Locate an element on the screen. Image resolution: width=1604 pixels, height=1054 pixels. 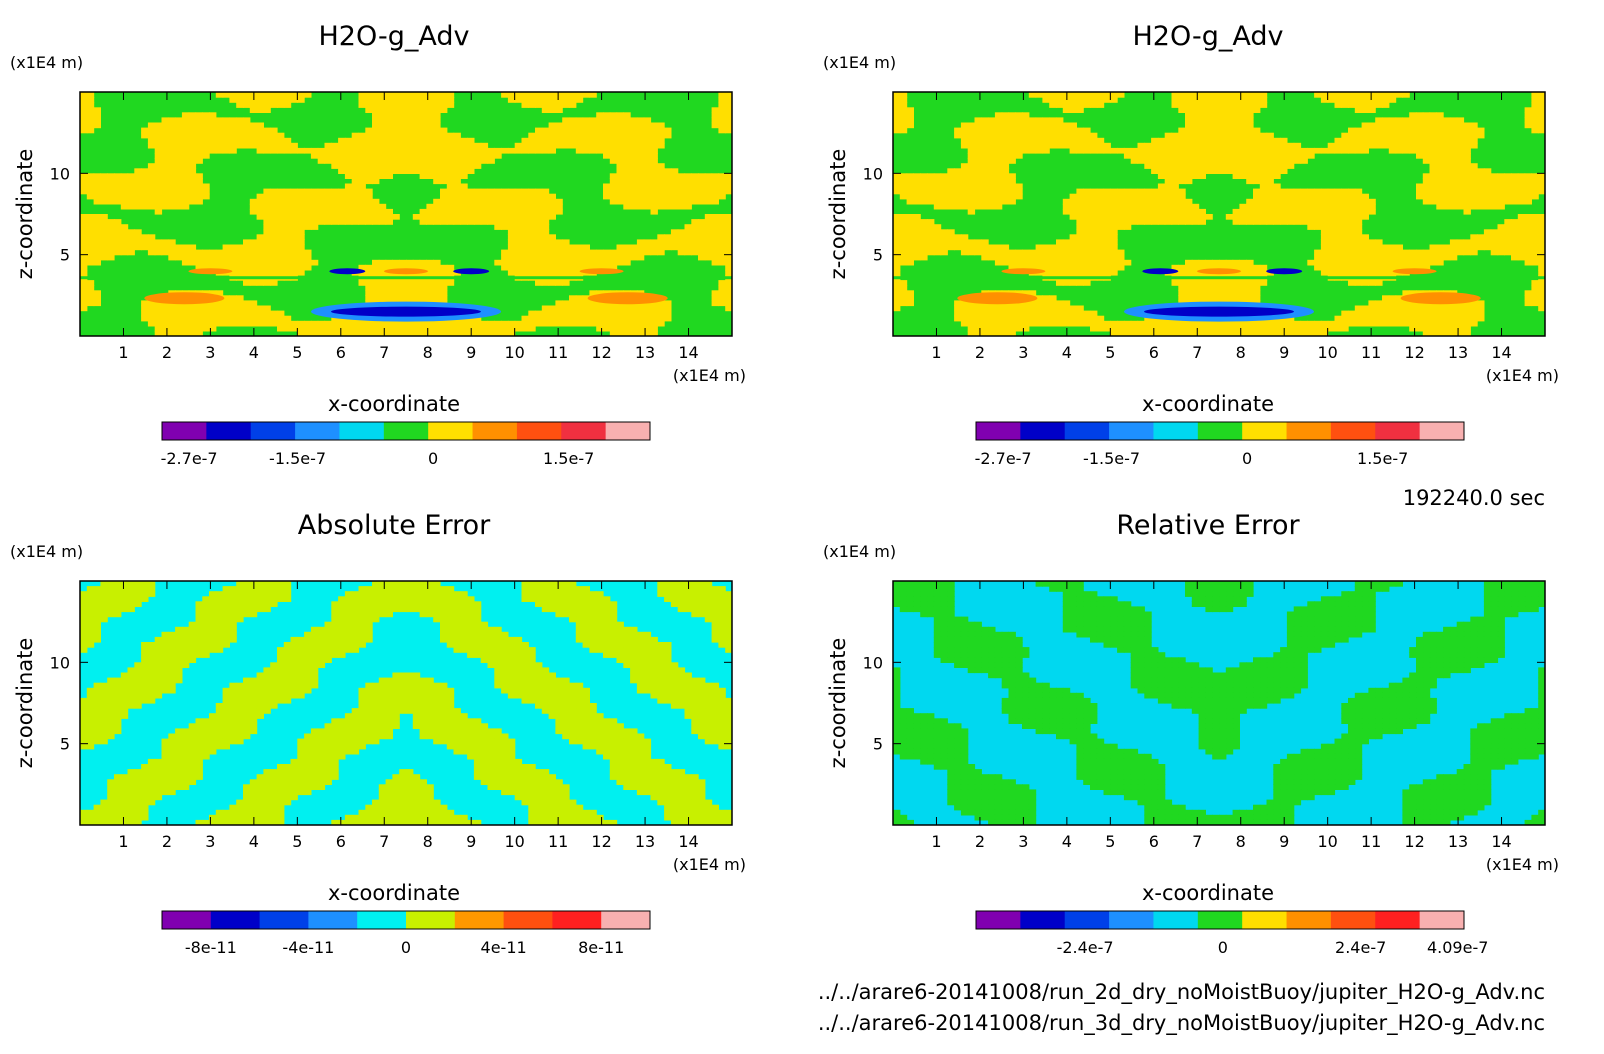
x-tick-label: 10 is located at coordinates (514, 352).